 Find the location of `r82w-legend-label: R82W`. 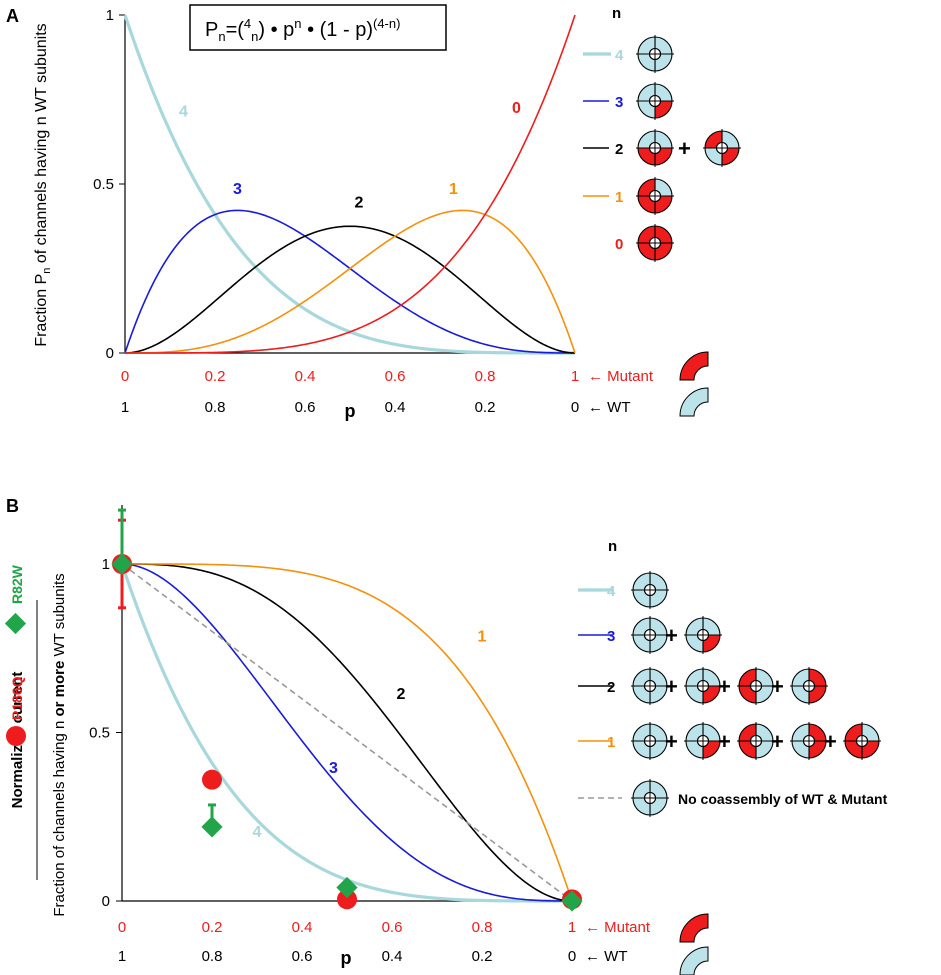

r82w-legend-label: R82W is located at coordinates (17, 584).